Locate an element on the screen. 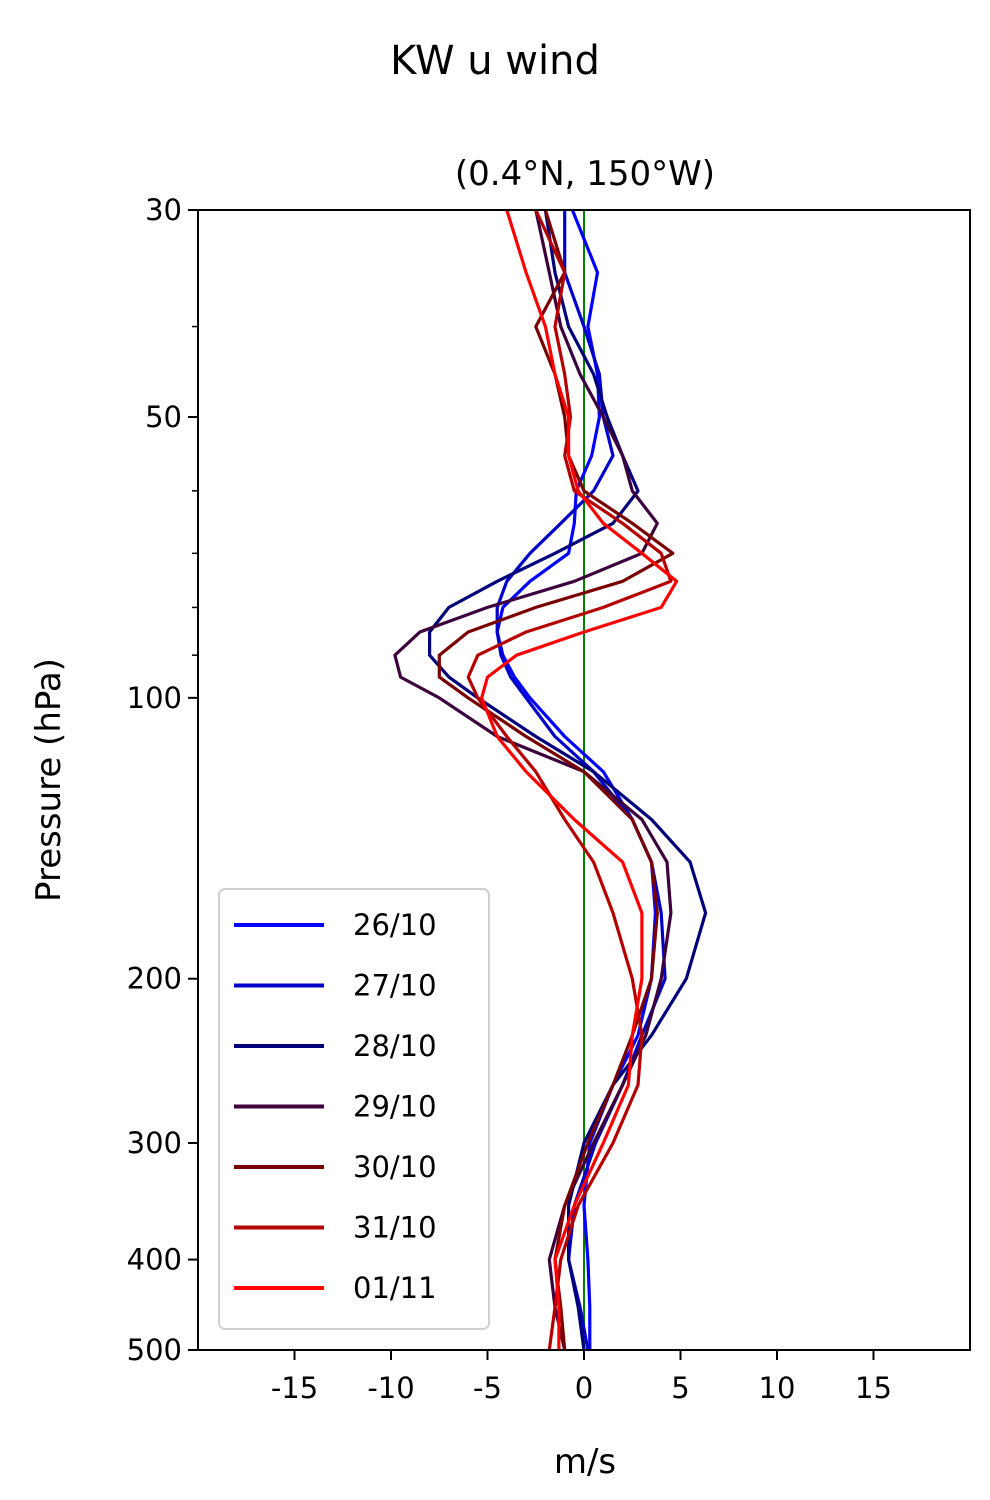 The height and width of the screenshot is (1500, 990). legend: 26/10 27/10 28/10 29/10 30/10 31/10 01/11 is located at coordinates (354, 1109).